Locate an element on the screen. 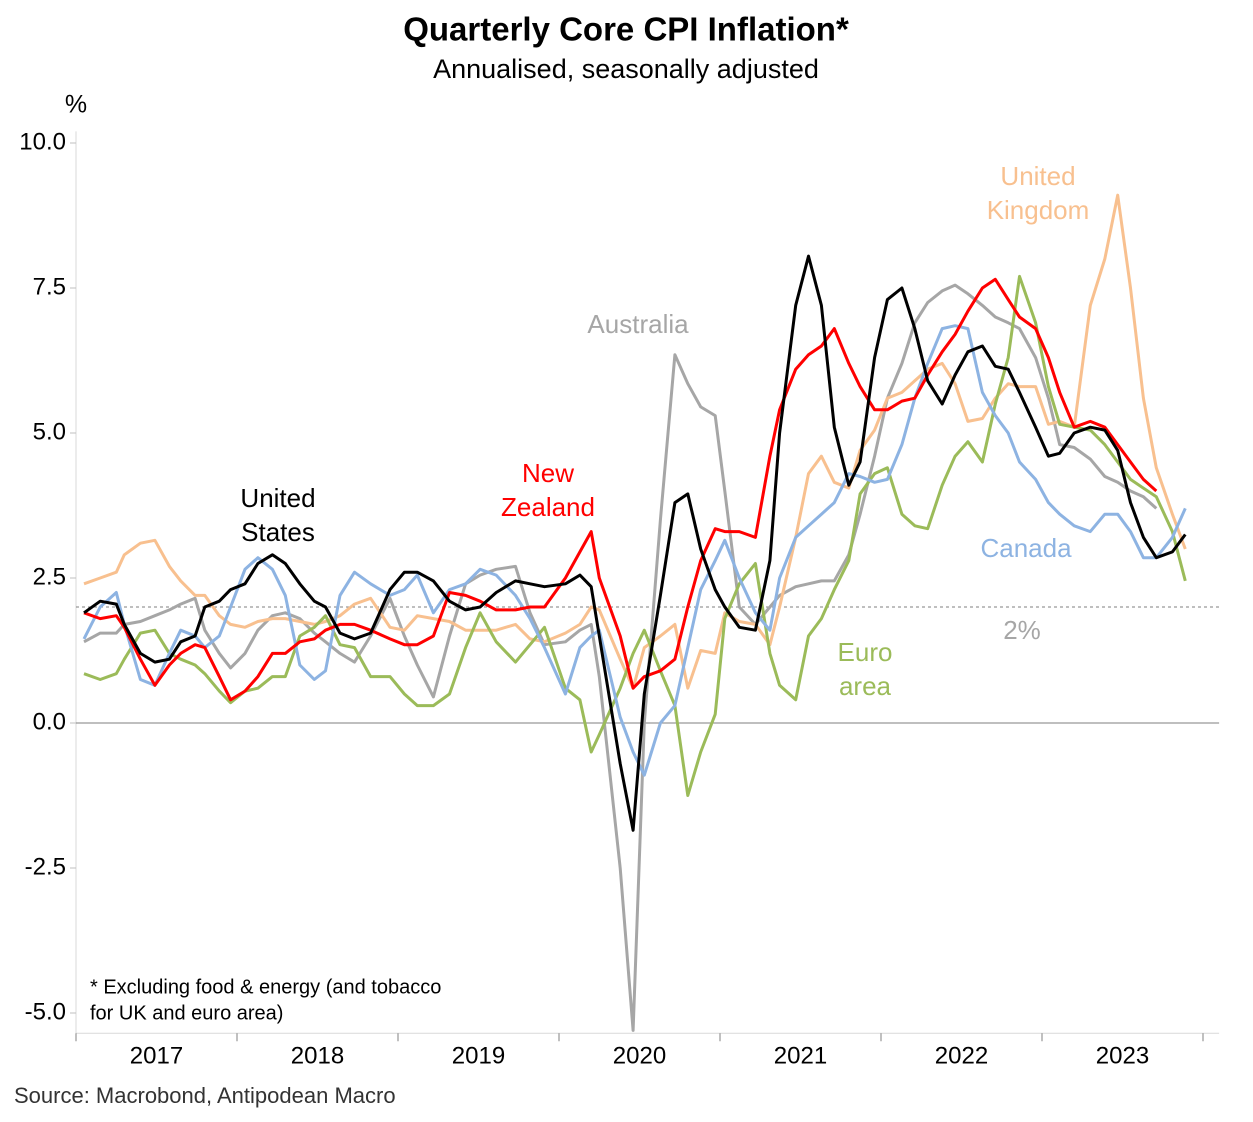 Image resolution: width=1253 pixels, height=1122 pixels. x-tick-label: 2019 is located at coordinates (478, 1056).